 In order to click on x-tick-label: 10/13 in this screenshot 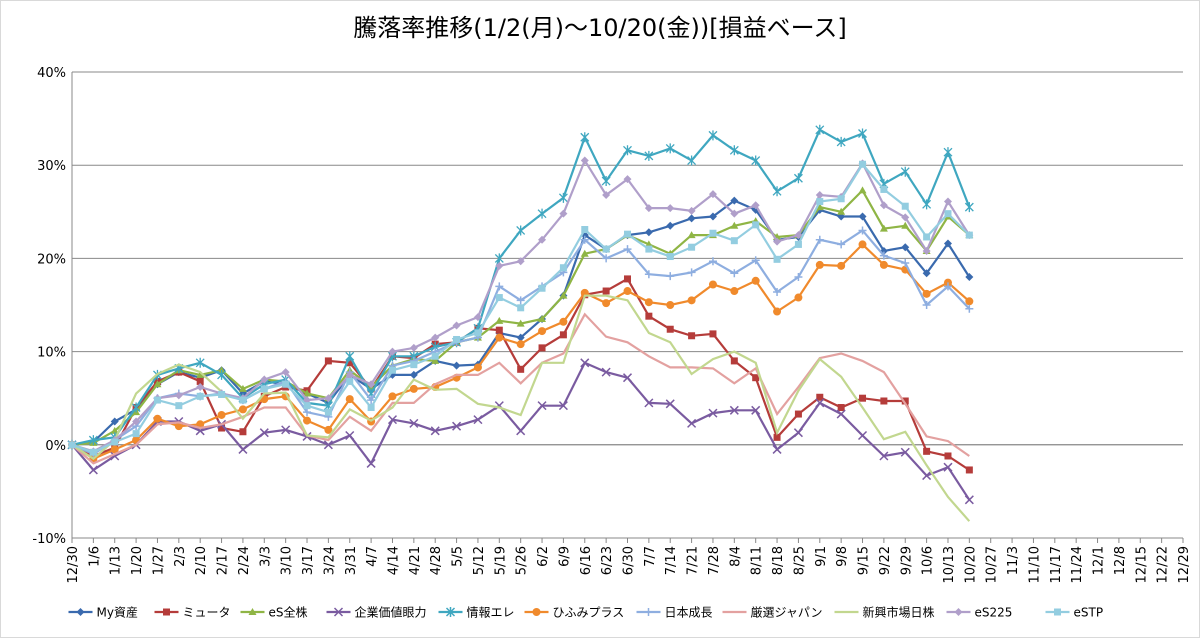, I will do `click(949, 564)`.